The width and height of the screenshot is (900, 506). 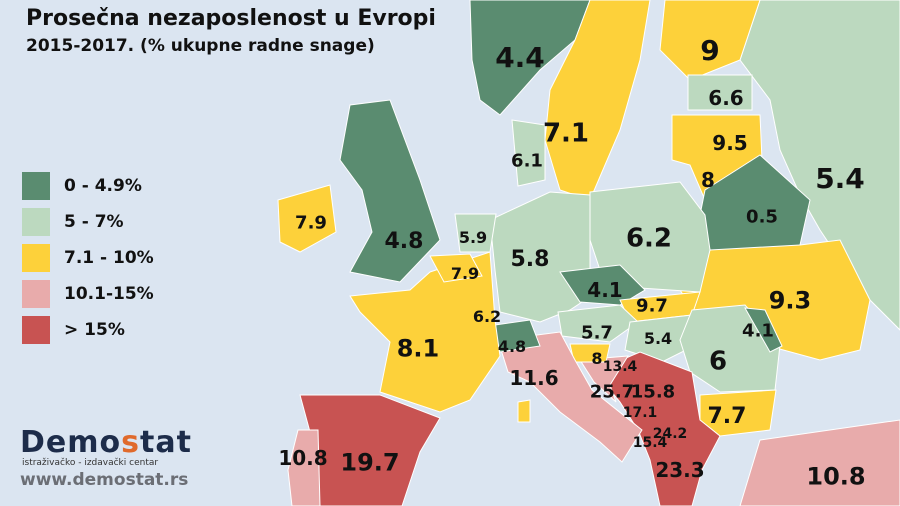 What do you see at coordinates (729, 143) in the screenshot?
I see `unemployment-value-label: 9.5` at bounding box center [729, 143].